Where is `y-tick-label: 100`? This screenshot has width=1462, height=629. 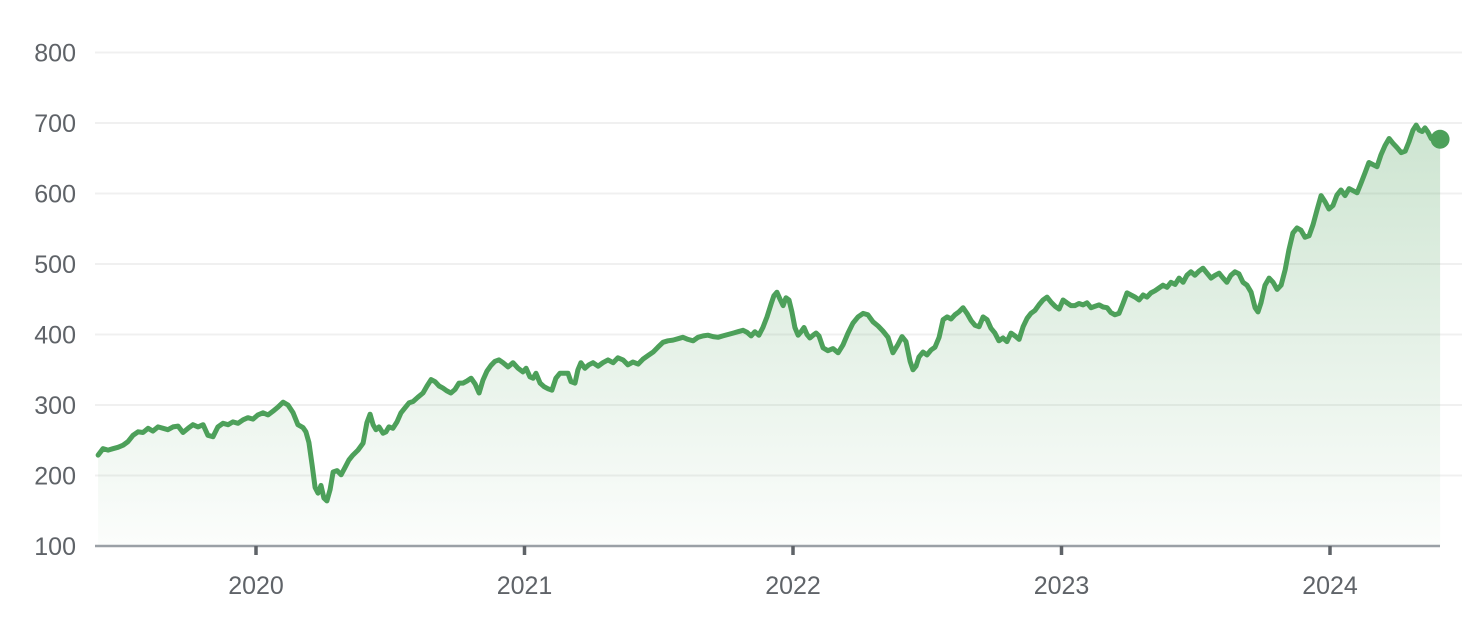
y-tick-label: 100 is located at coordinates (55, 547).